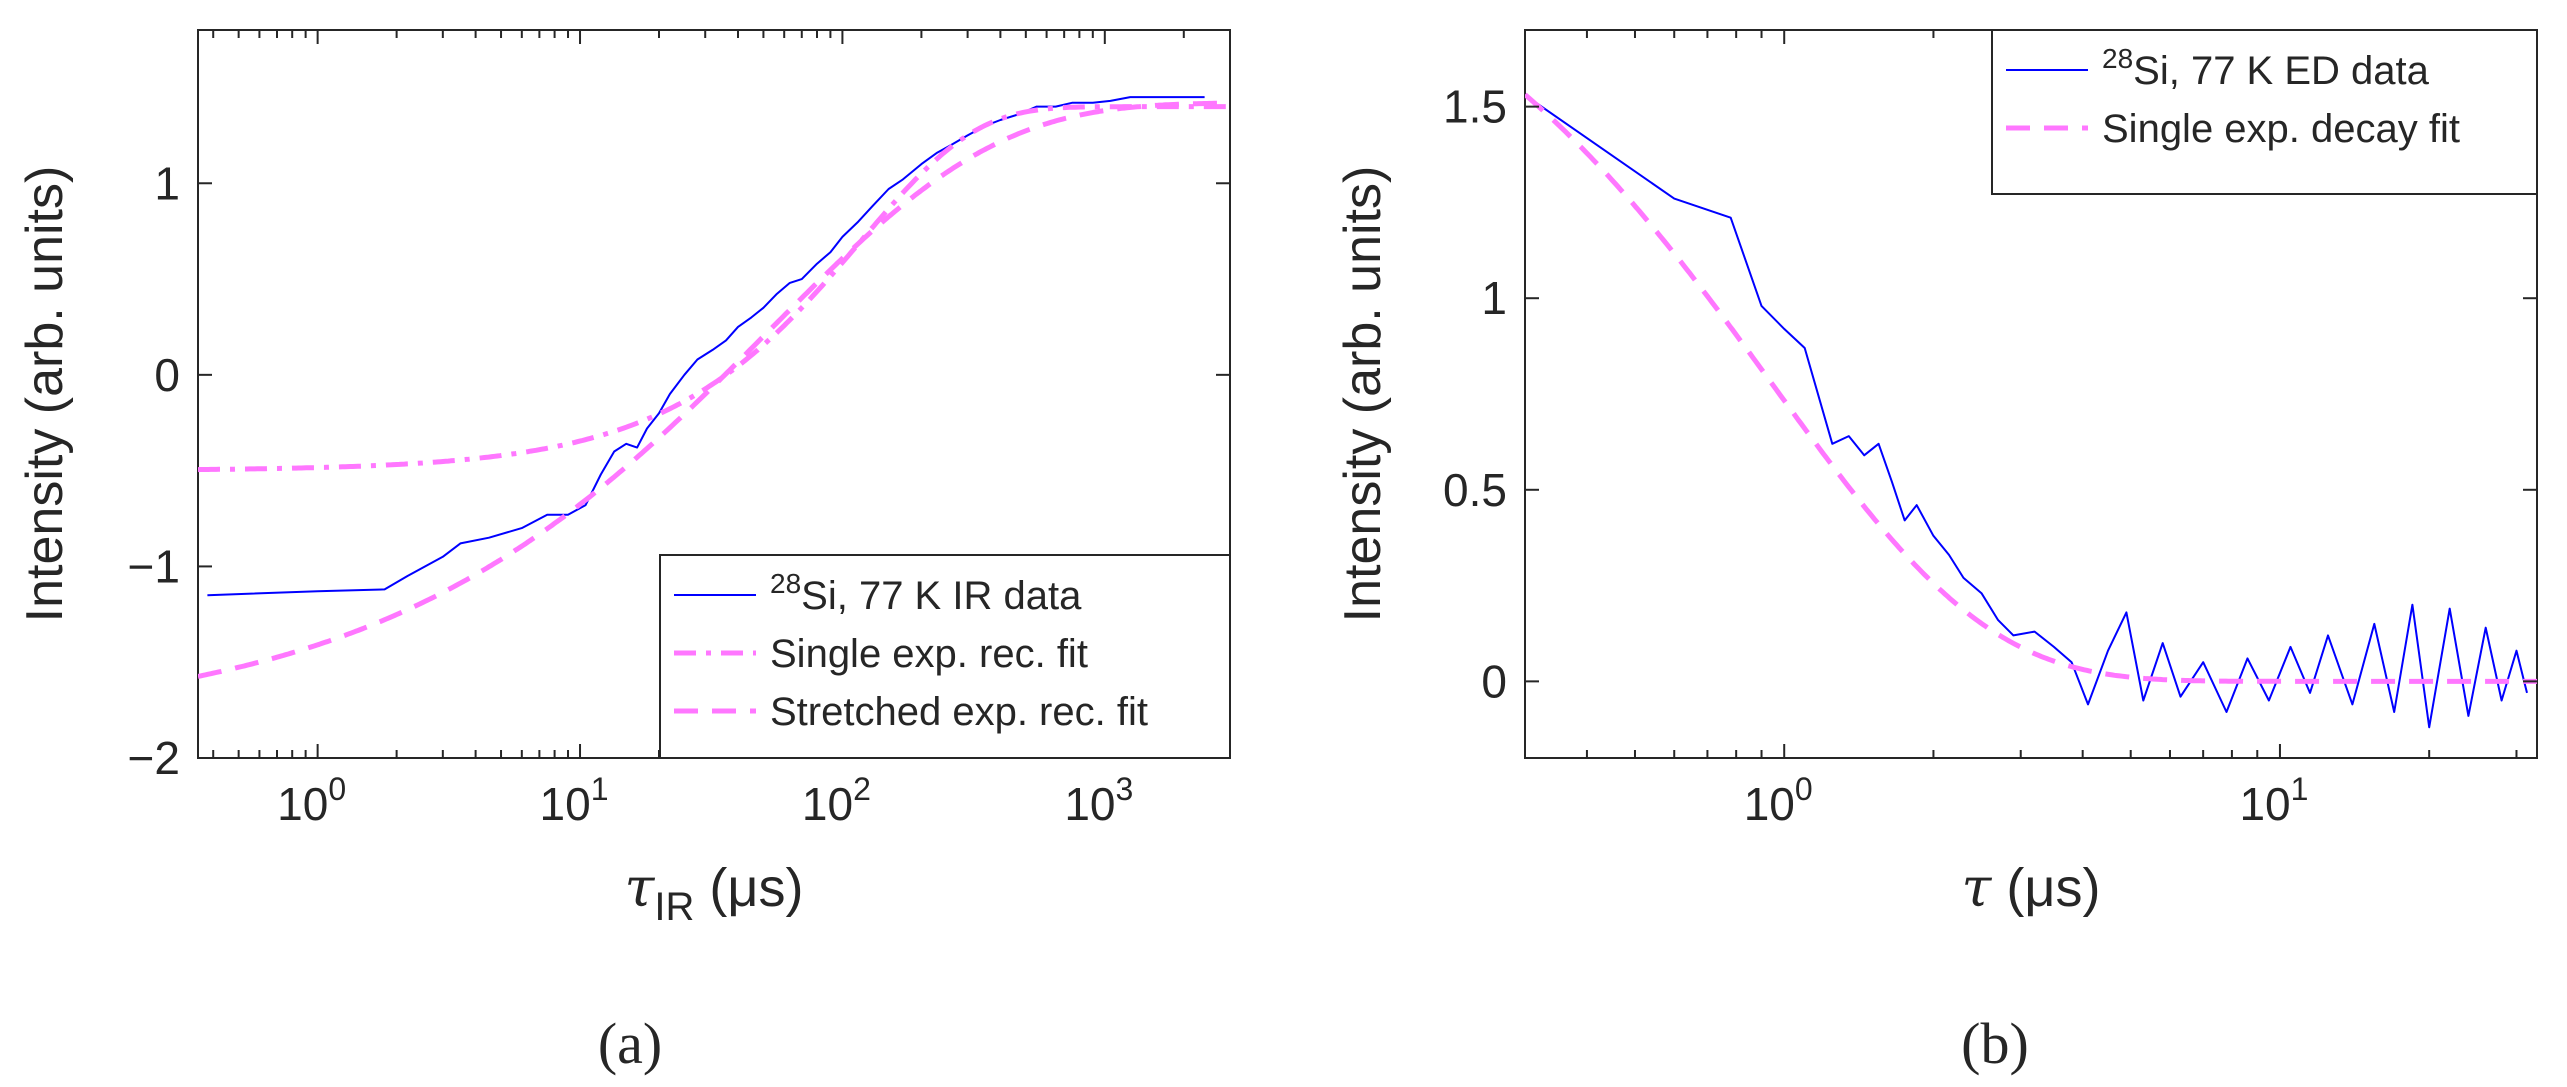 The image size is (2567, 1087). I want to click on legend-entry: 28Si, 77 K IR data, so click(926, 593).